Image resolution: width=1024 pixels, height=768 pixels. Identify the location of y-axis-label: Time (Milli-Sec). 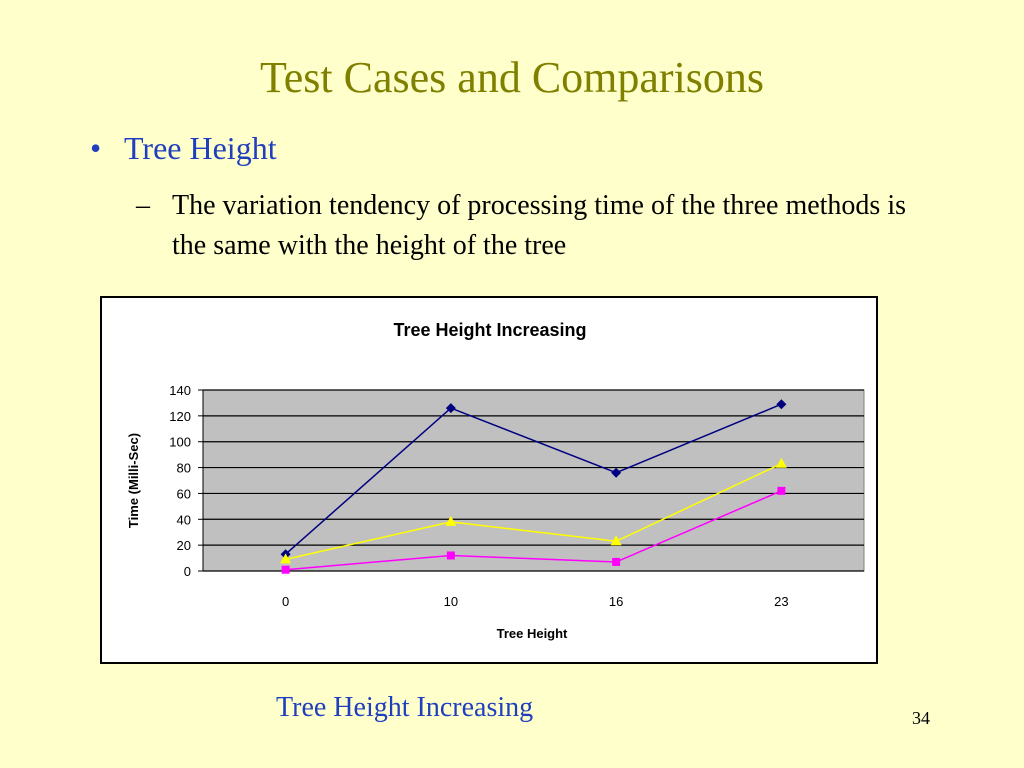
(133, 480).